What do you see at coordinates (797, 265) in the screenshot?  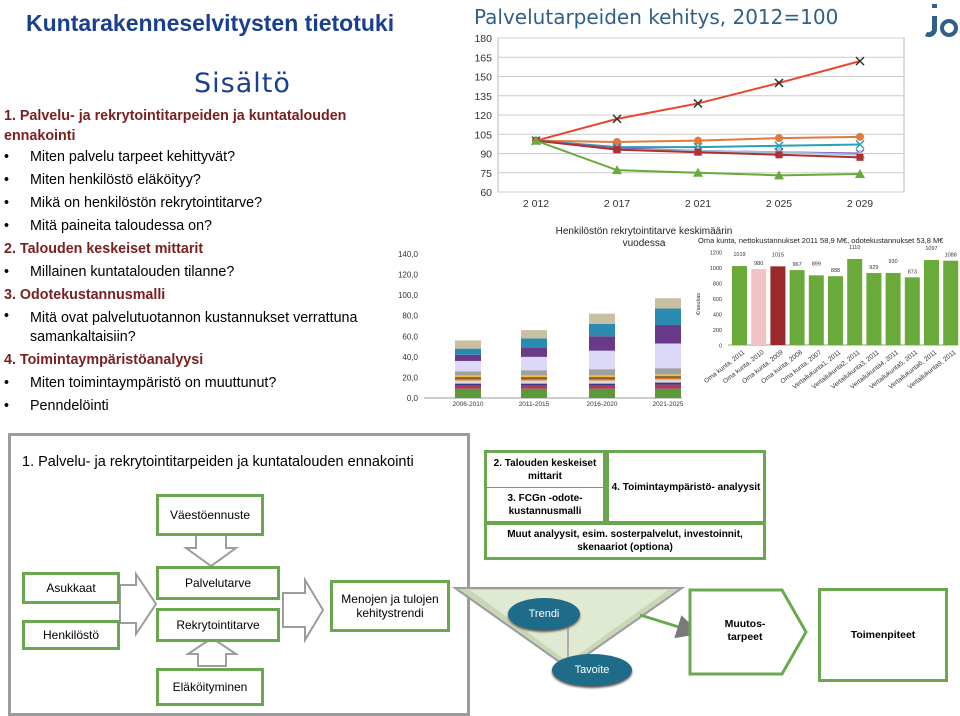 I see `data-label: 967` at bounding box center [797, 265].